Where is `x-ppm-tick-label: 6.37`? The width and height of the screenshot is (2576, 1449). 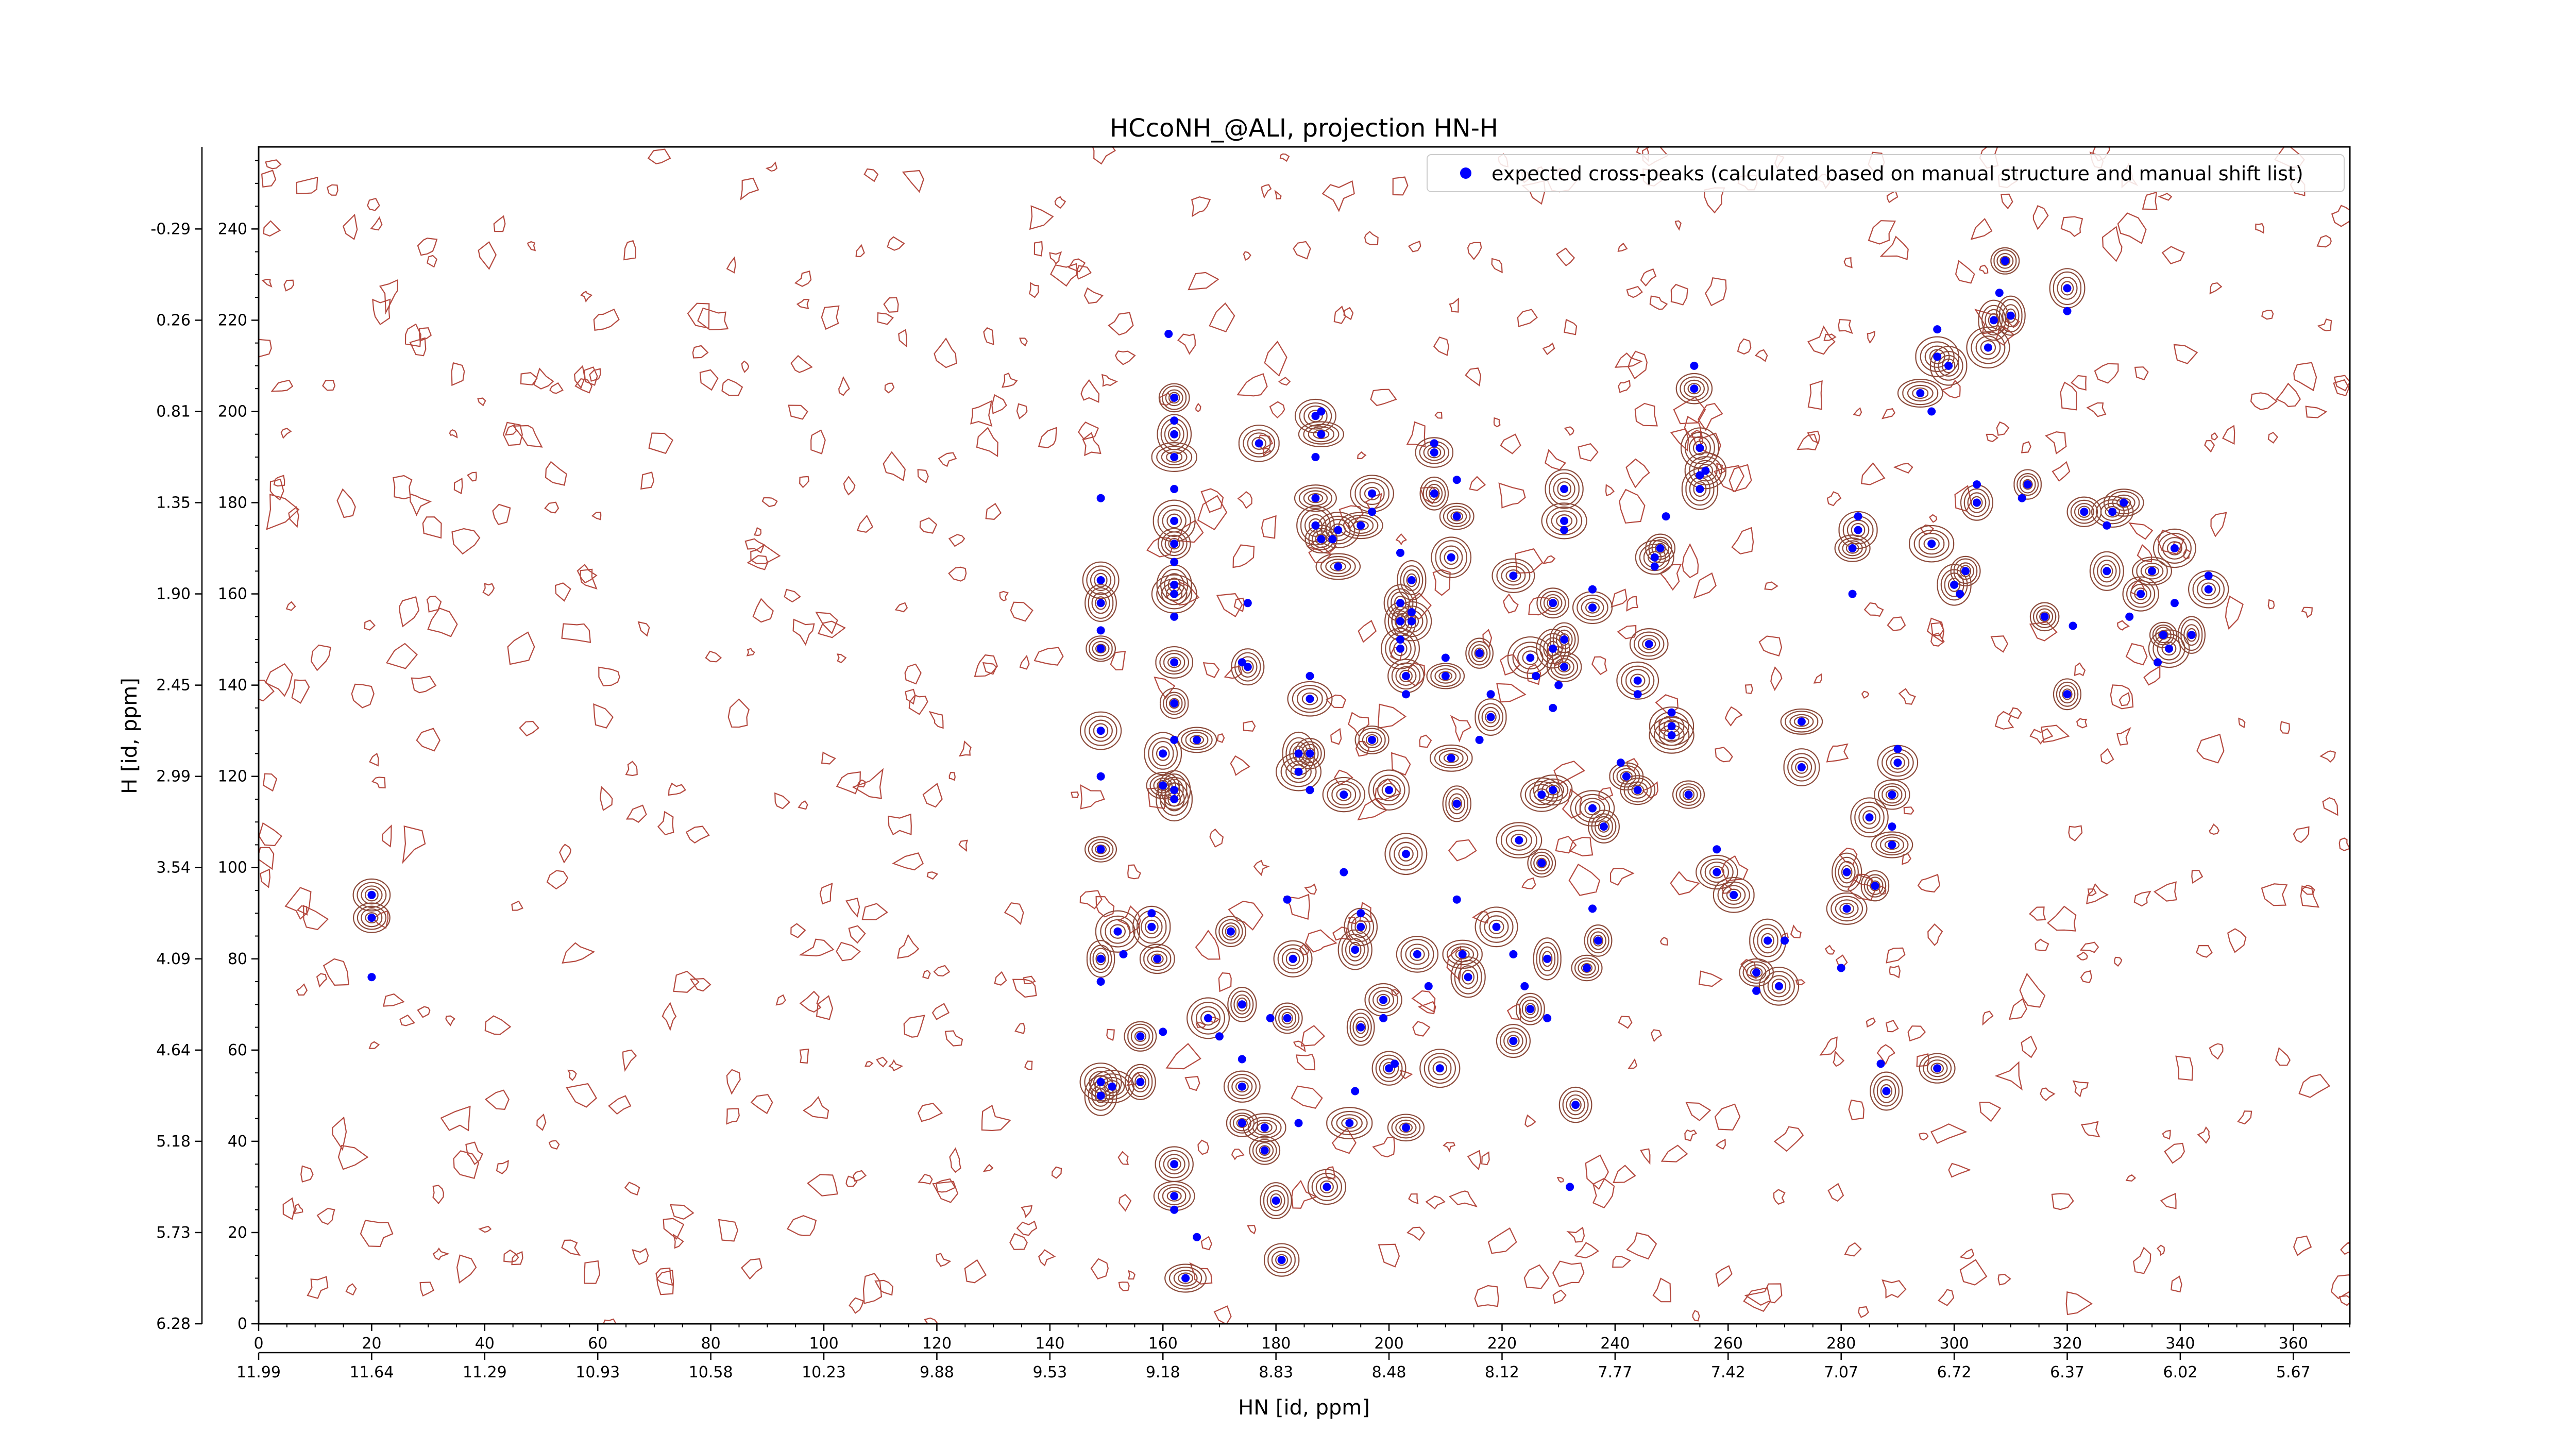
x-ppm-tick-label: 6.37 is located at coordinates (2067, 1372).